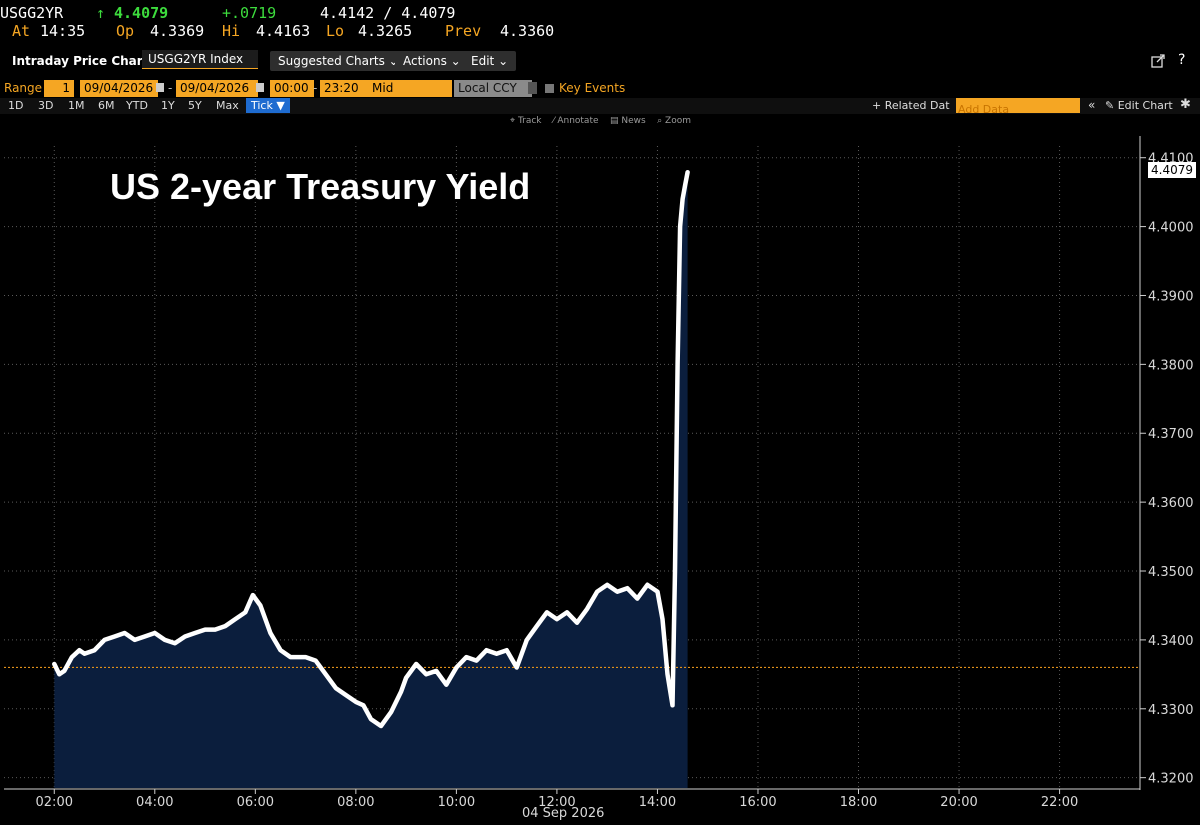  Describe the element at coordinates (177, 31) in the screenshot. I see `open-value: 4.3369` at that location.